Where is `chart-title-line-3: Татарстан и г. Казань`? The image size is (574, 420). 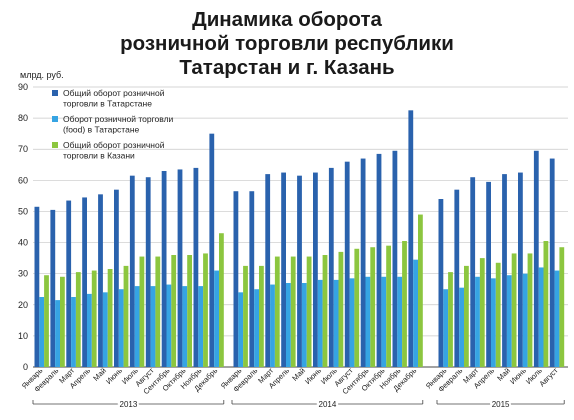 chart-title-line-3: Татарстан и г. Казань is located at coordinates (287, 67).